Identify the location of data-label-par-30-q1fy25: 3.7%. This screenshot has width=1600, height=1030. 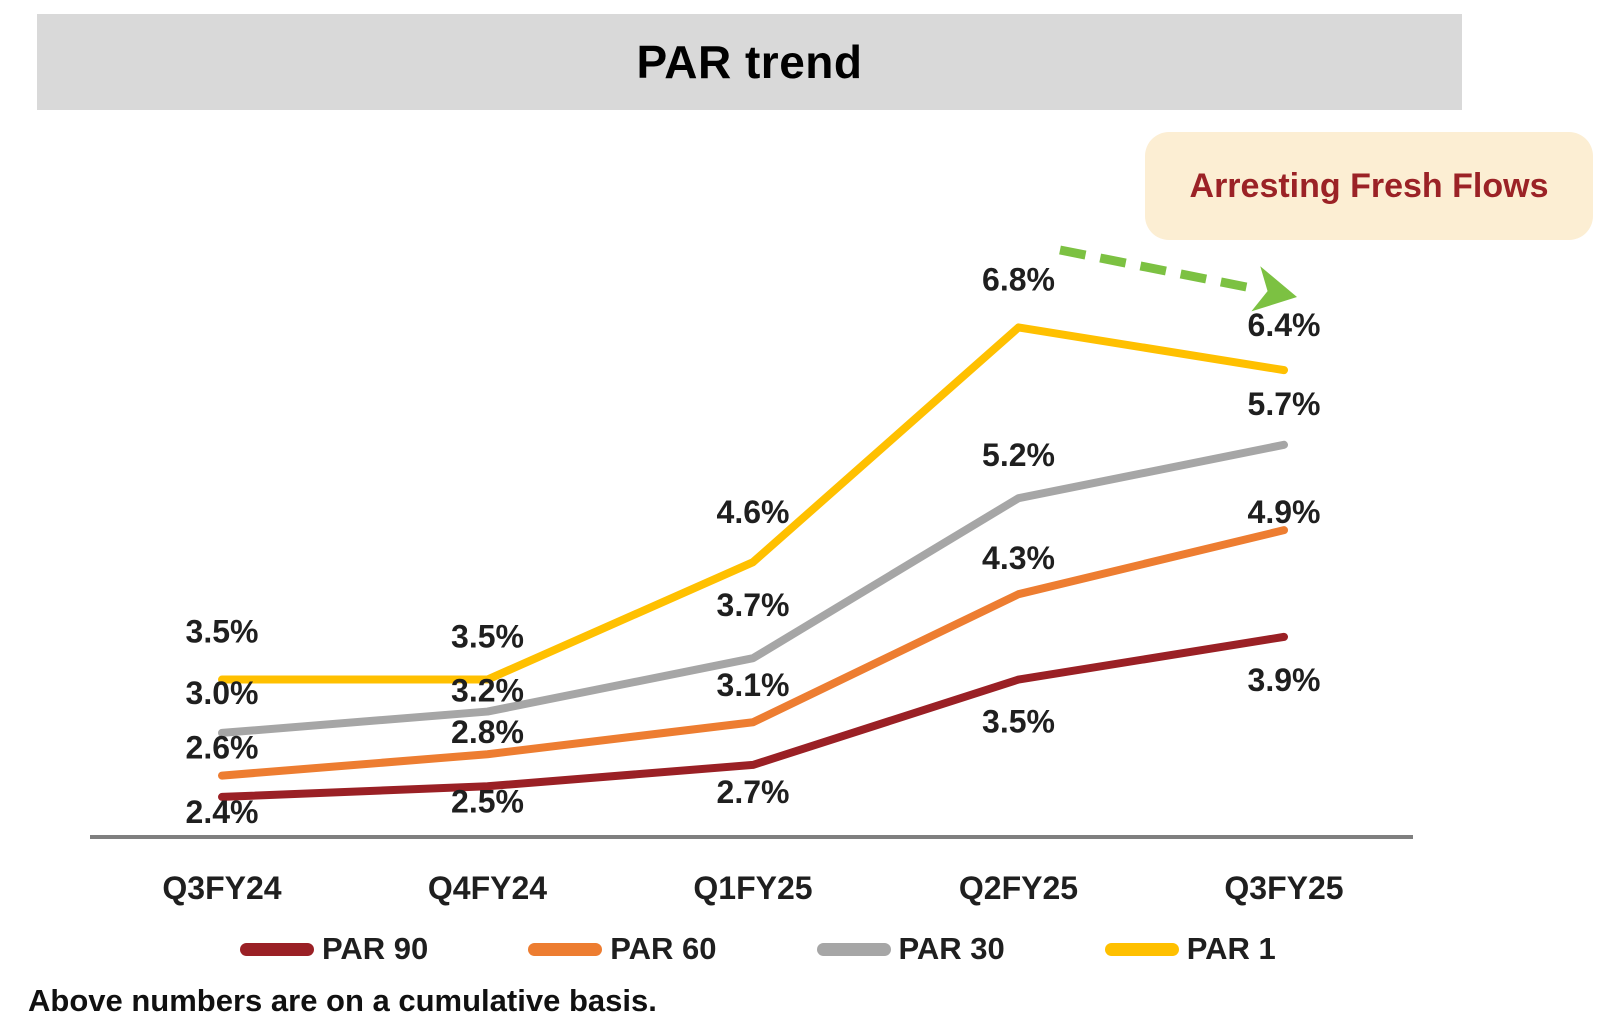
(753, 605).